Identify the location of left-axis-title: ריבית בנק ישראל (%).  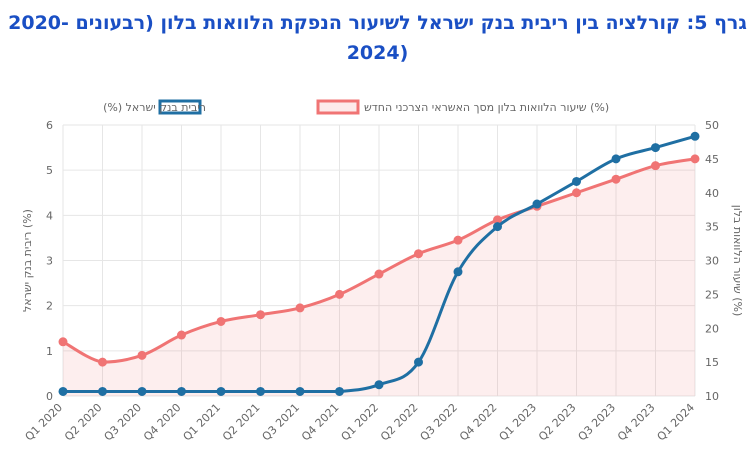
(27, 260).